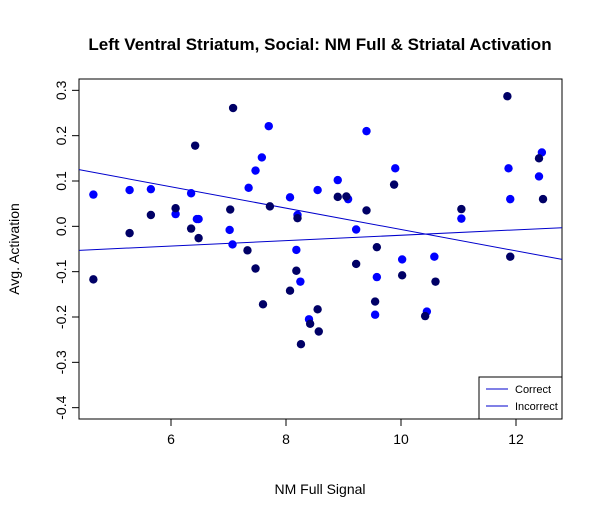 The width and height of the screenshot is (603, 517). I want to click on legend: Correct Incorrect, so click(520, 398).